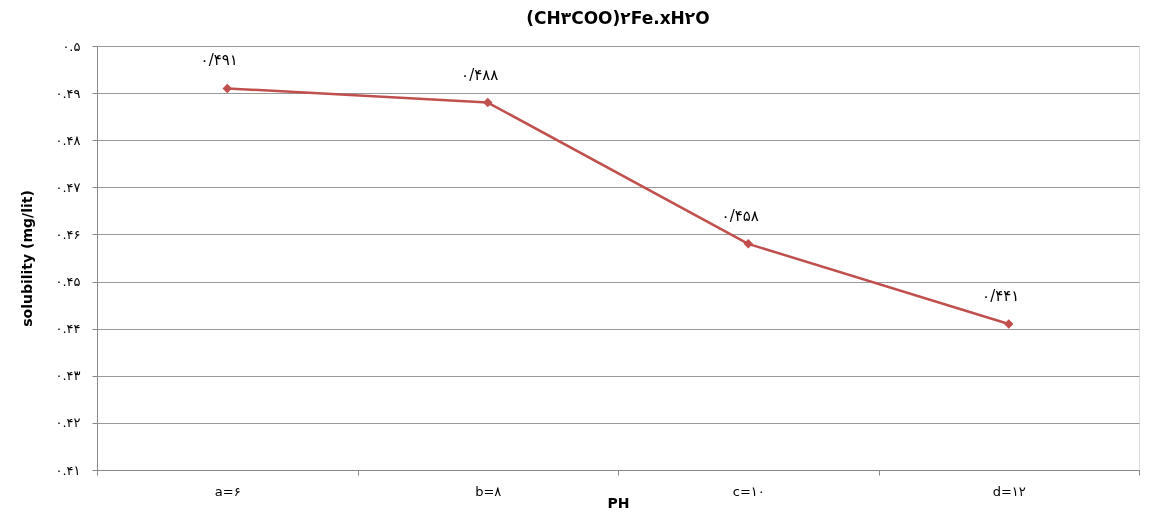 This screenshot has width=1176, height=522. Describe the element at coordinates (71, 46) in the screenshot. I see `y-tick-label: ۰.۵` at that location.